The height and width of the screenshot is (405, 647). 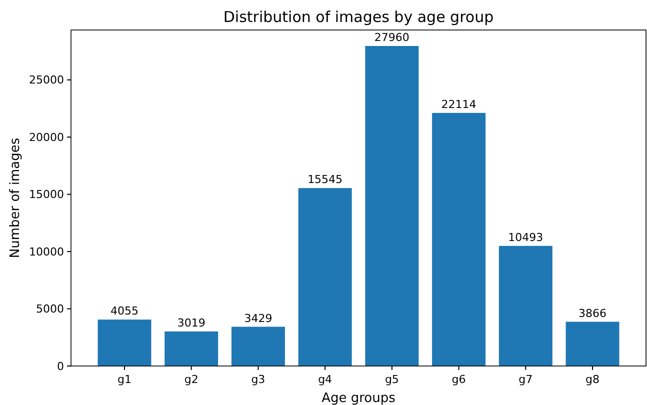 What do you see at coordinates (191, 323) in the screenshot?
I see `data-label: 3019` at bounding box center [191, 323].